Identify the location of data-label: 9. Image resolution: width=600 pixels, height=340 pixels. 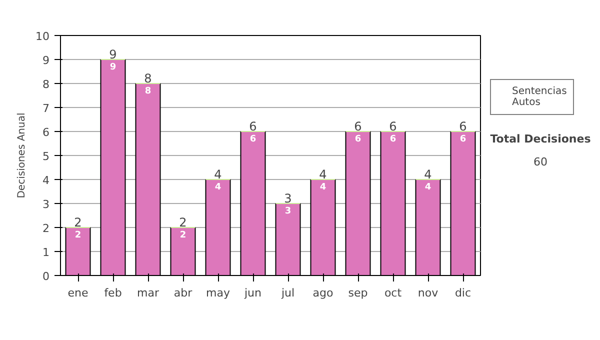
(113, 67).